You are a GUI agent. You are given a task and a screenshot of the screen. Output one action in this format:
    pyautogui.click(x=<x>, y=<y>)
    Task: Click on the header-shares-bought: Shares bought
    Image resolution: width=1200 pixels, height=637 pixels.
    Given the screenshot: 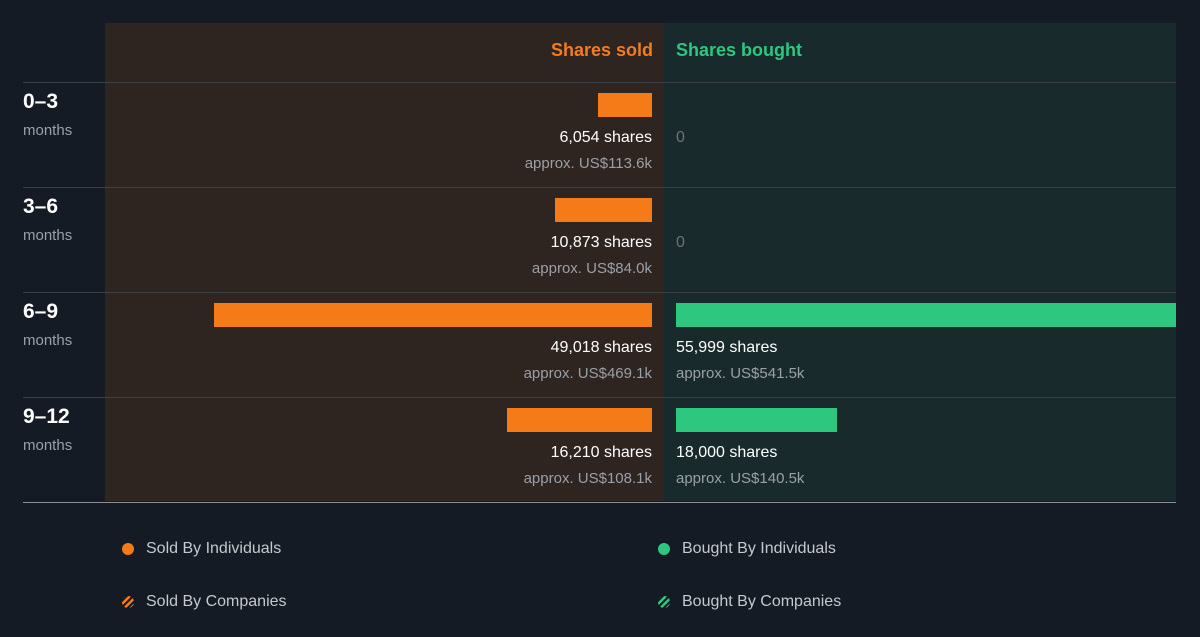 What is the action you would take?
    pyautogui.click(x=739, y=50)
    